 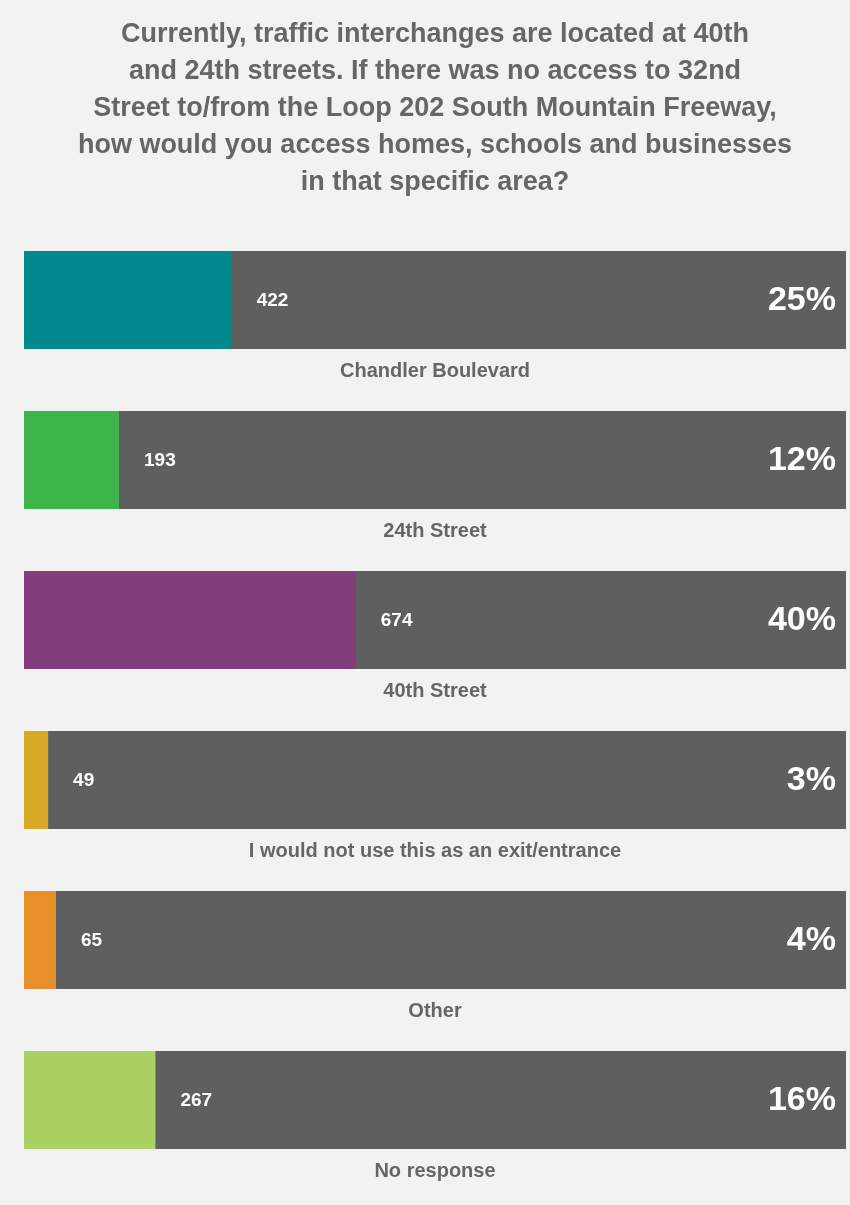 I want to click on annotation: 3%, so click(x=811, y=778).